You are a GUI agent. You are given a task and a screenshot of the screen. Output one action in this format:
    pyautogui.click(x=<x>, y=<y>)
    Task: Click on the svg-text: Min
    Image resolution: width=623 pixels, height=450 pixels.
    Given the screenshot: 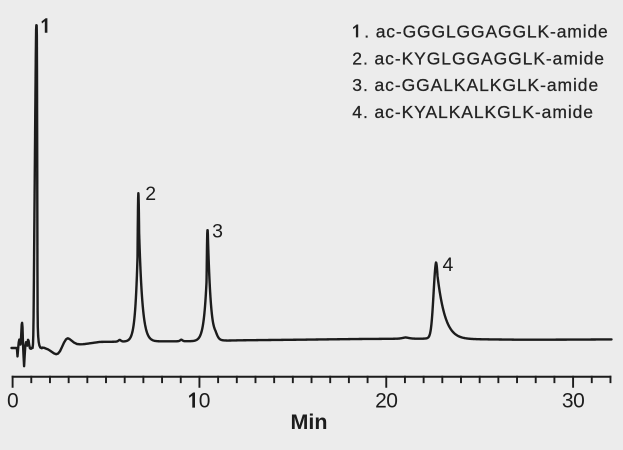 What is the action you would take?
    pyautogui.click(x=308, y=422)
    